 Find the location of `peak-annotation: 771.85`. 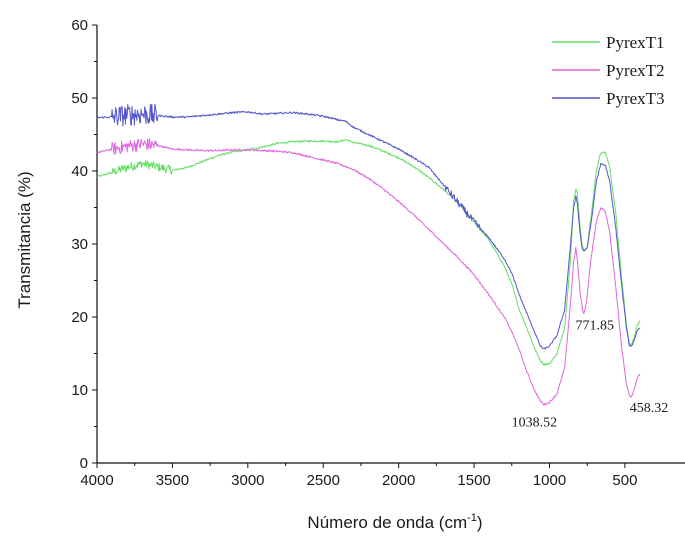

peak-annotation: 771.85 is located at coordinates (595, 325).